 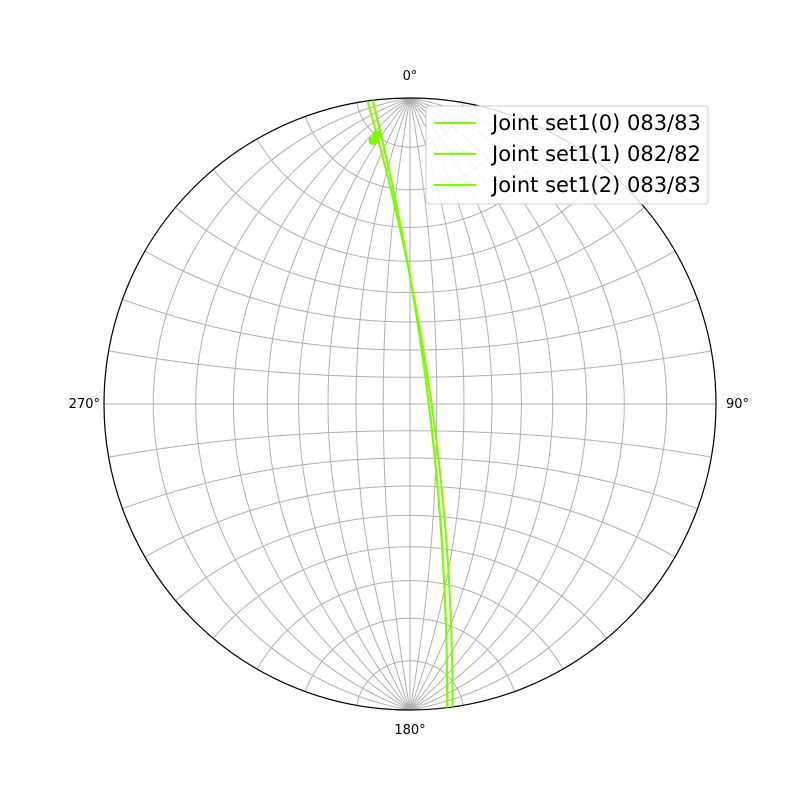 What do you see at coordinates (377, 135) in the screenshot?
I see `pole-point` at bounding box center [377, 135].